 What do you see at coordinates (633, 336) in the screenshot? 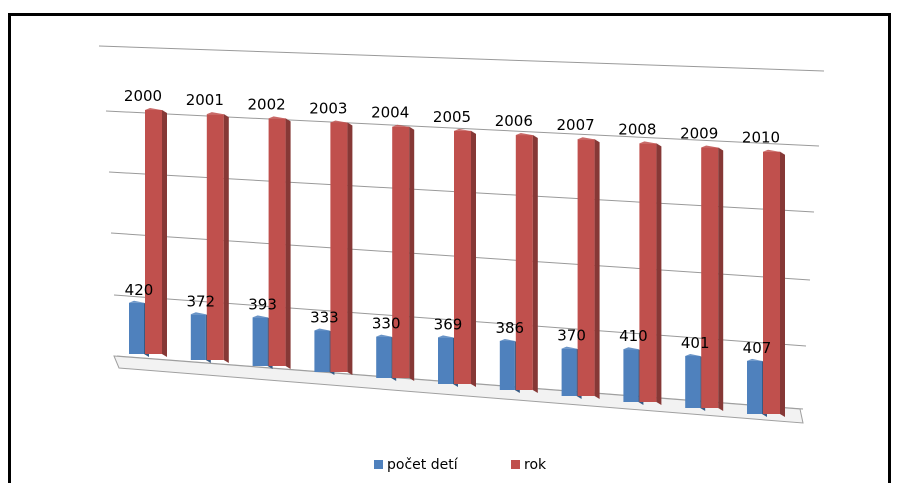
I see `data-label-series-1-2008: 410` at bounding box center [633, 336].